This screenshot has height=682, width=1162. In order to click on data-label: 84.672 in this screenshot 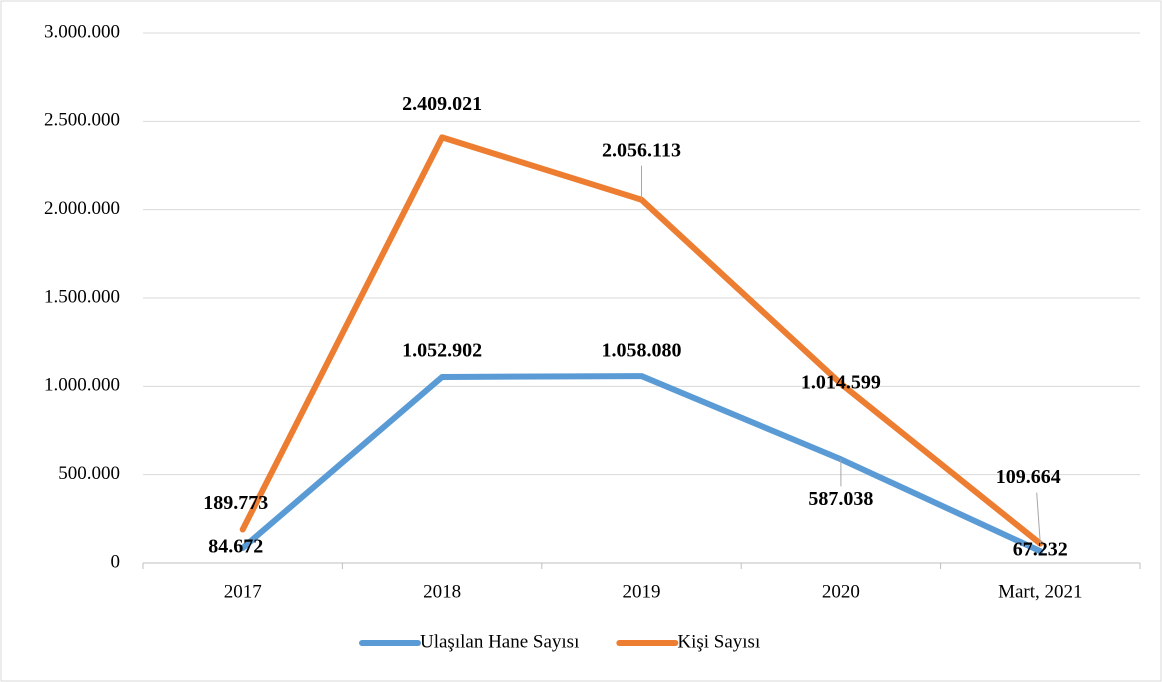, I will do `click(235, 547)`.